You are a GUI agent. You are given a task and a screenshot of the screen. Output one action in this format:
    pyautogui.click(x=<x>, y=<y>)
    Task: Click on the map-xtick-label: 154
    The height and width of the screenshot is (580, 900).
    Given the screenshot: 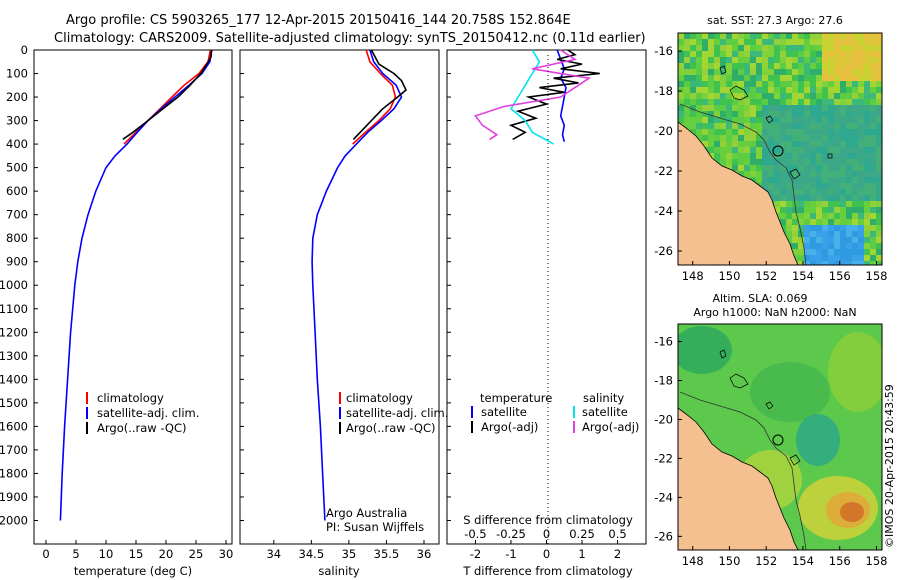 What is the action you would take?
    pyautogui.click(x=803, y=561)
    